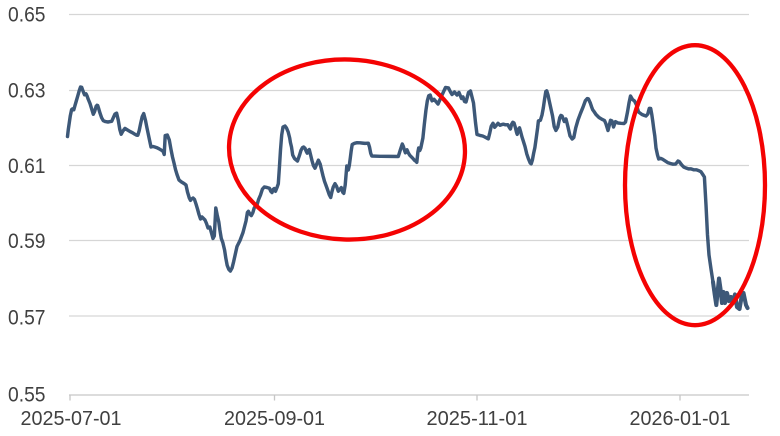 The width and height of the screenshot is (780, 436). I want to click on svg-text: 0.61, so click(27, 166).